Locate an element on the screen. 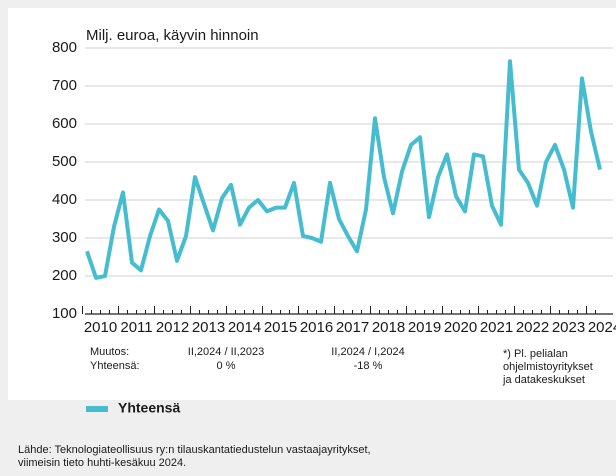  x-tick-label: 2018 is located at coordinates (388, 327).